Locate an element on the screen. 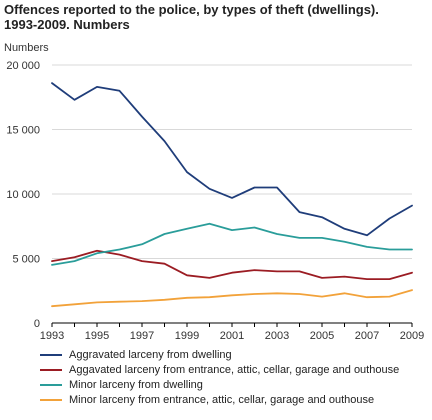  x-axis-ticks: 1993 1995 1997 1999 2001 2003 2005 2007 2009 is located at coordinates (232, 332).